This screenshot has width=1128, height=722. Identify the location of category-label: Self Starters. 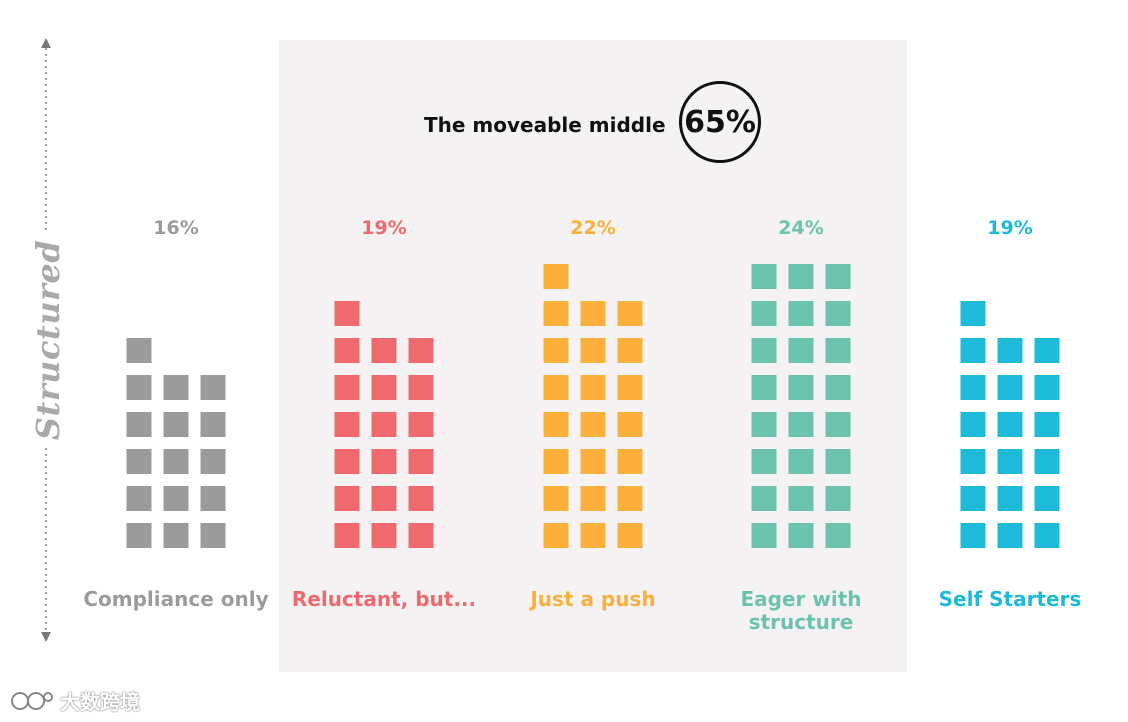
(1010, 599).